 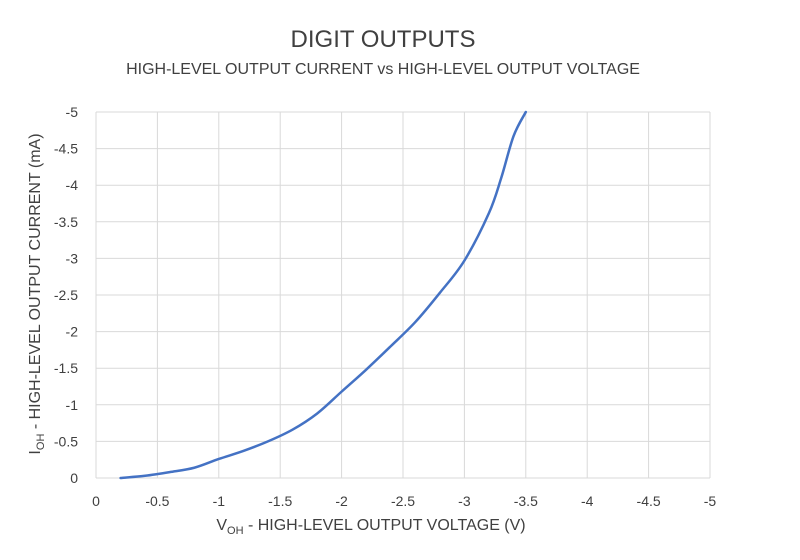 I want to click on y-tick-label: 0, so click(x=74, y=478).